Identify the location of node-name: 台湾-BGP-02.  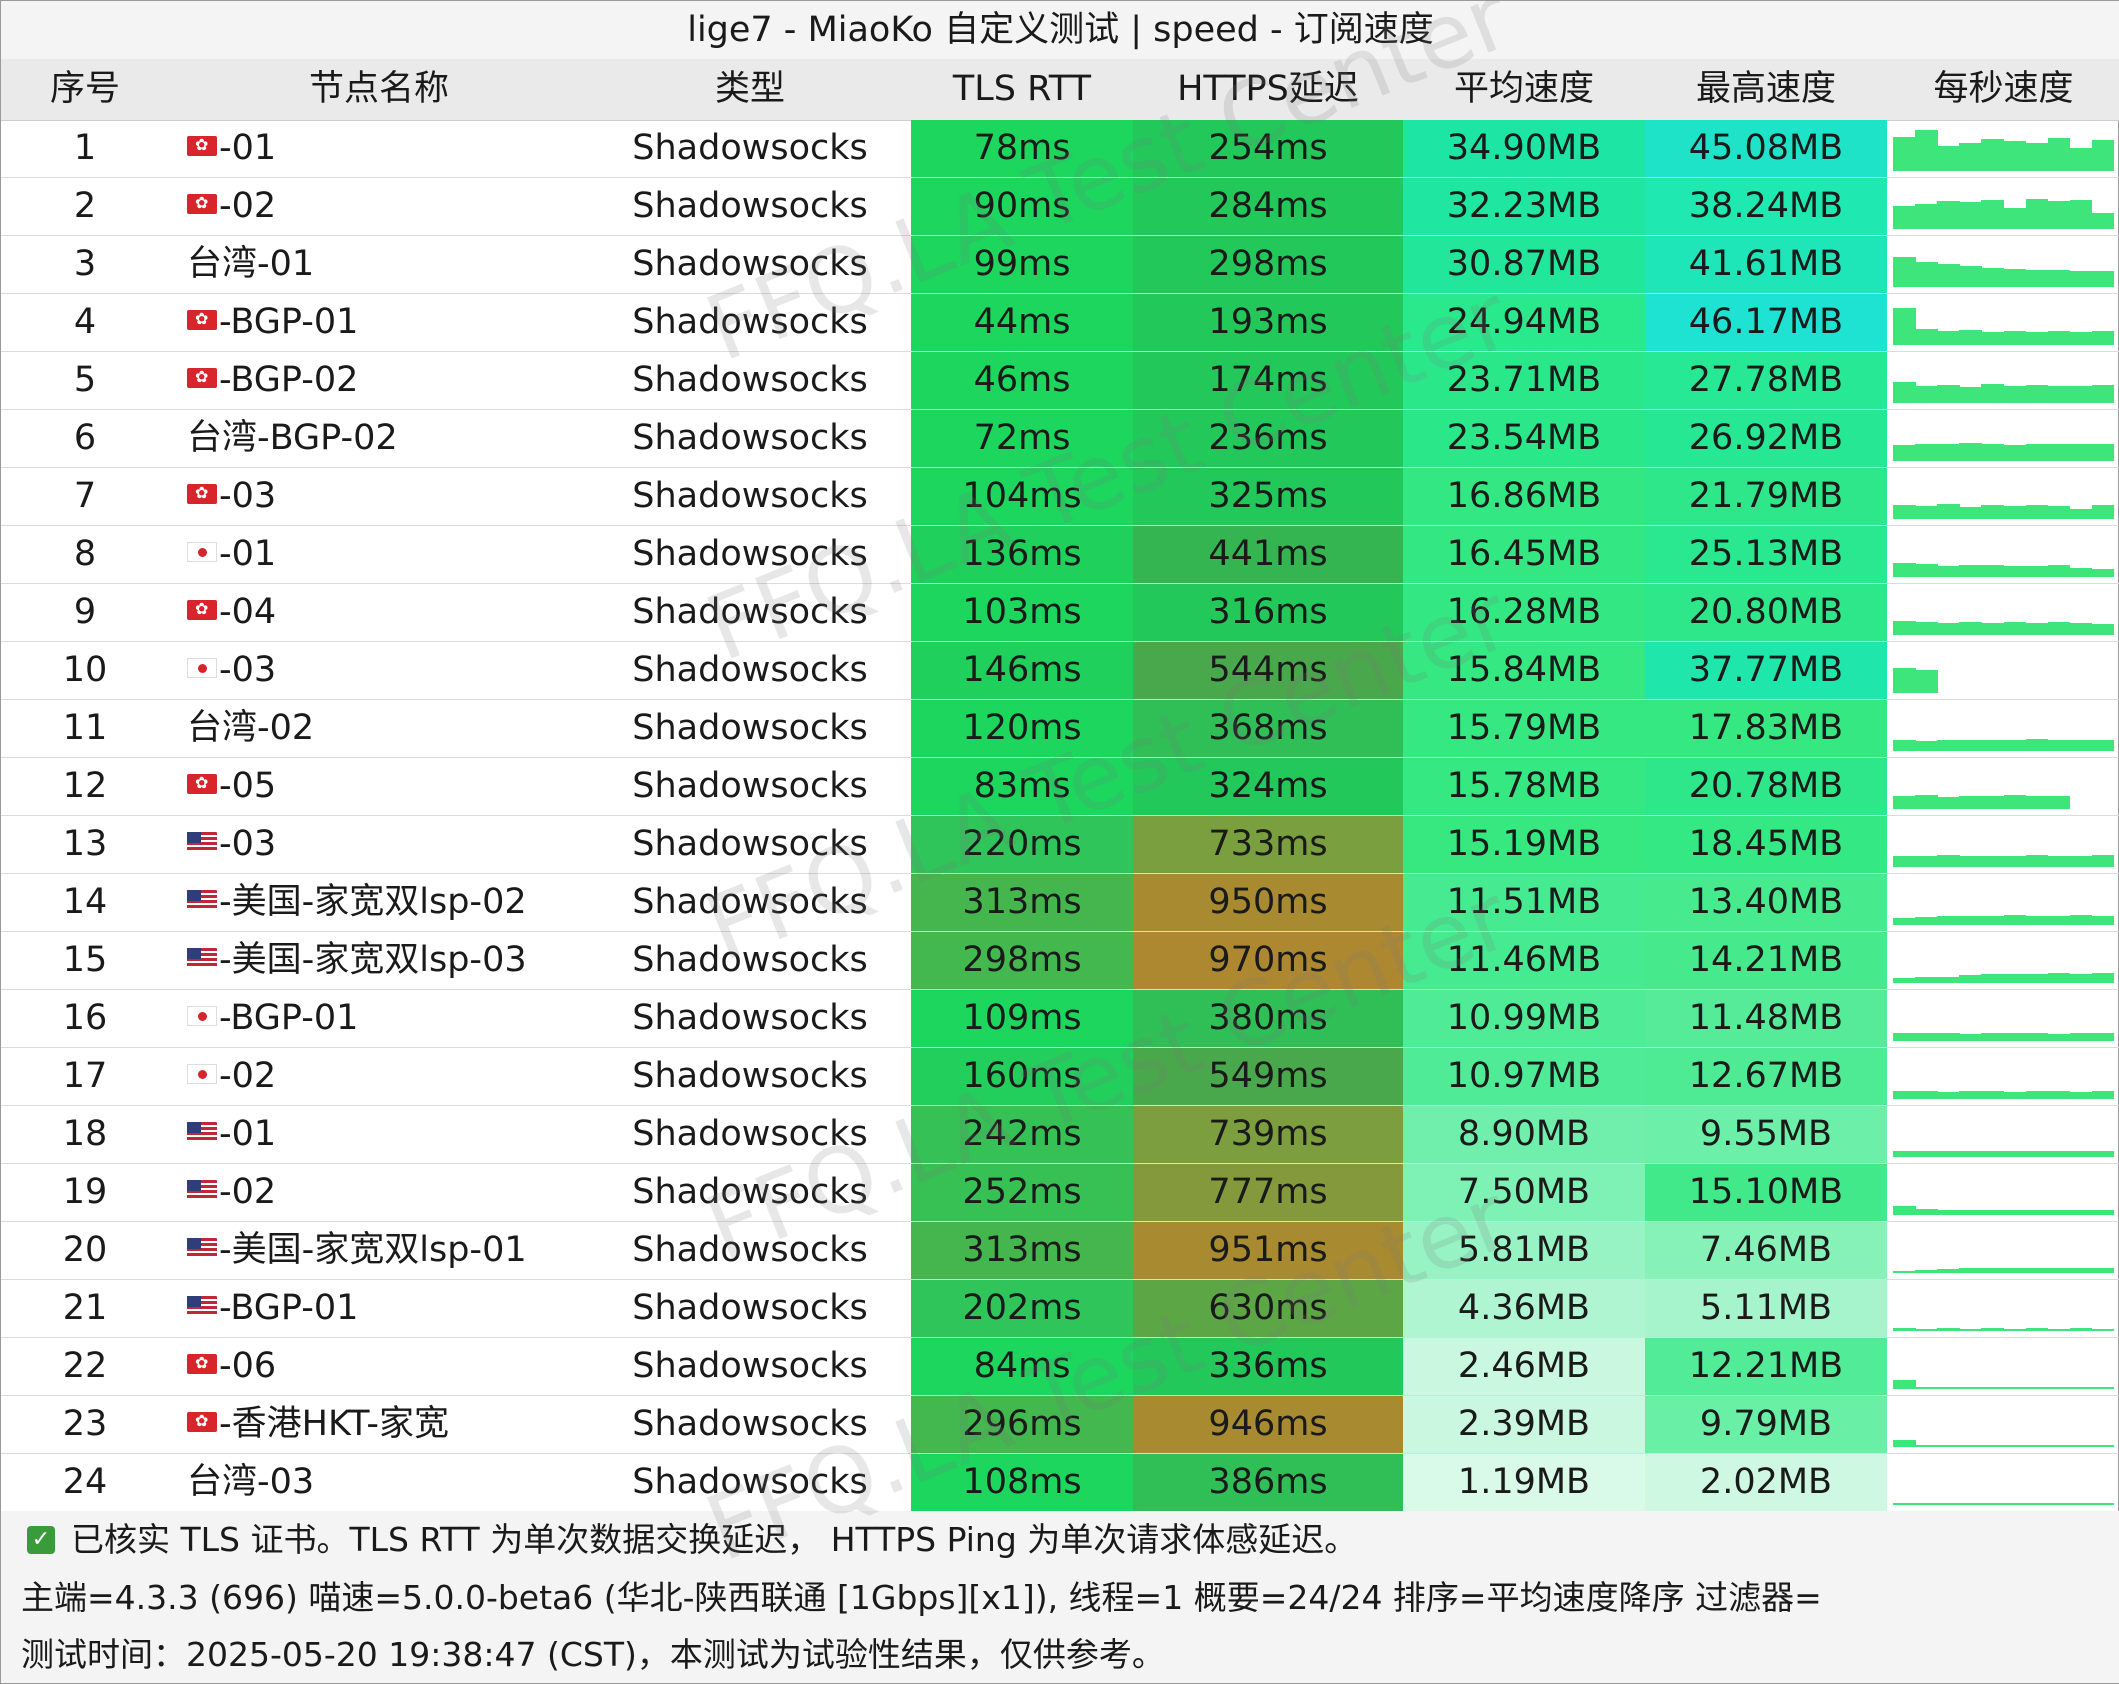
(379, 438).